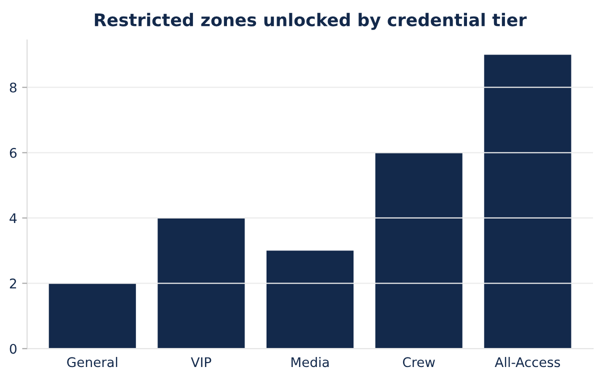  I want to click on x-tick-label: General, so click(92, 362).